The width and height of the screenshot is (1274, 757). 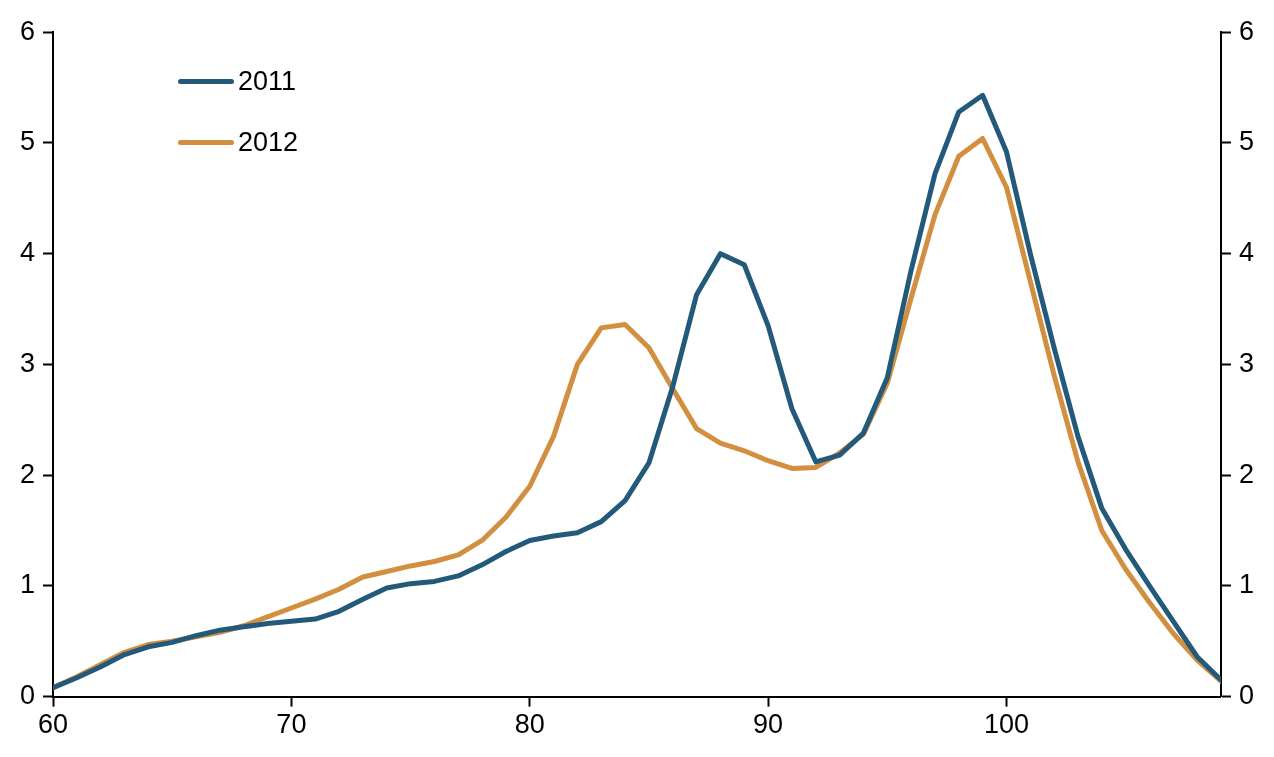 I want to click on y2-tick-label: 3, so click(x=1246, y=362).